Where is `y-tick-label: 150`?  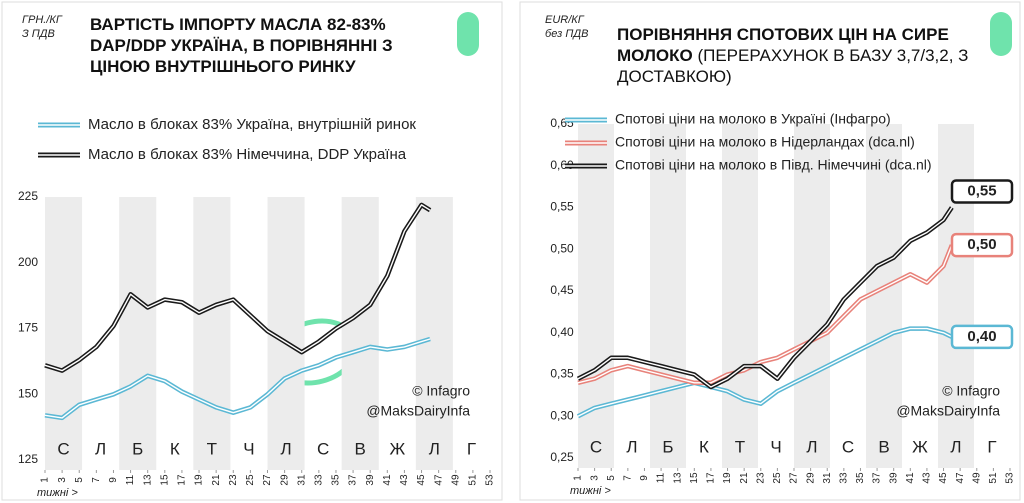 y-tick-label: 150 is located at coordinates (28, 393).